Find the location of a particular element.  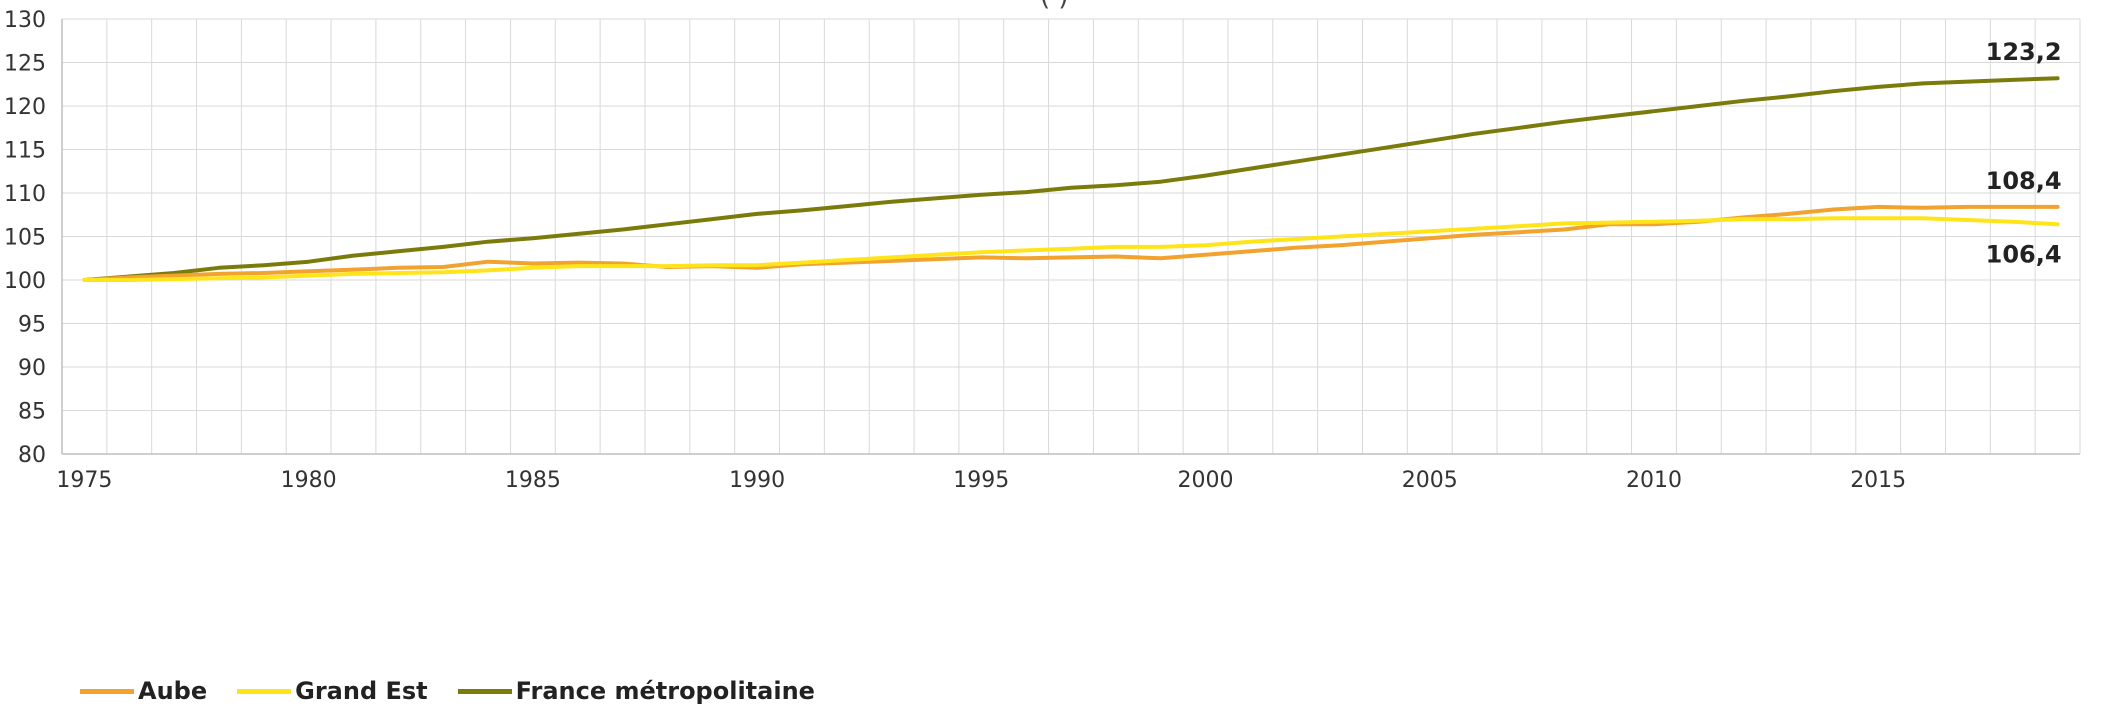

x-tick-label: 1990 is located at coordinates (757, 480).